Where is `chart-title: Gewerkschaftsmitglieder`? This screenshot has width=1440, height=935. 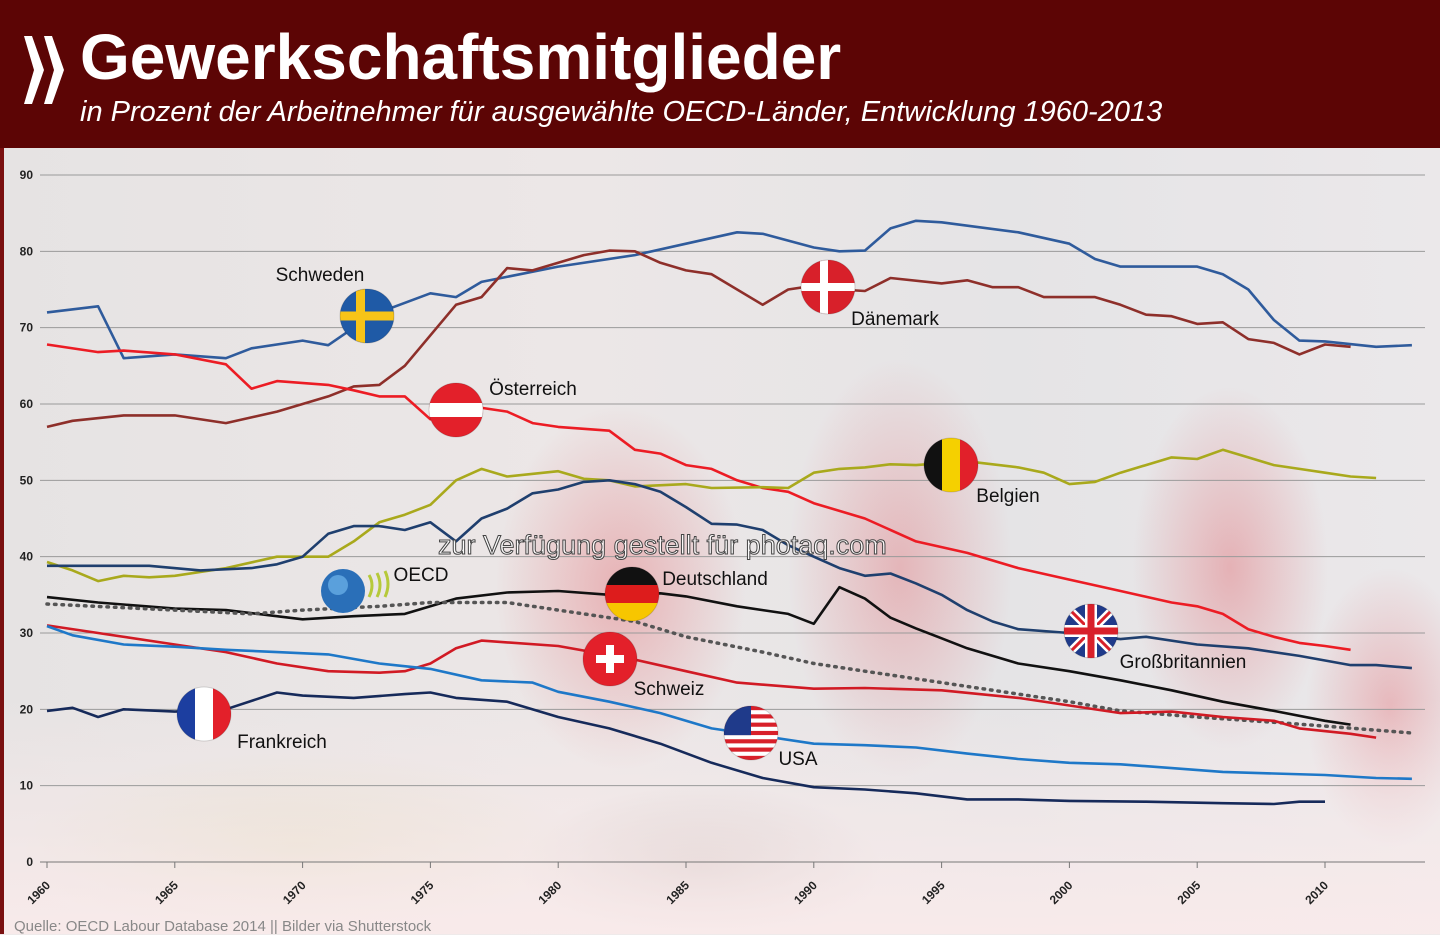
chart-title: Gewerkschaftsmitglieder is located at coordinates (461, 57).